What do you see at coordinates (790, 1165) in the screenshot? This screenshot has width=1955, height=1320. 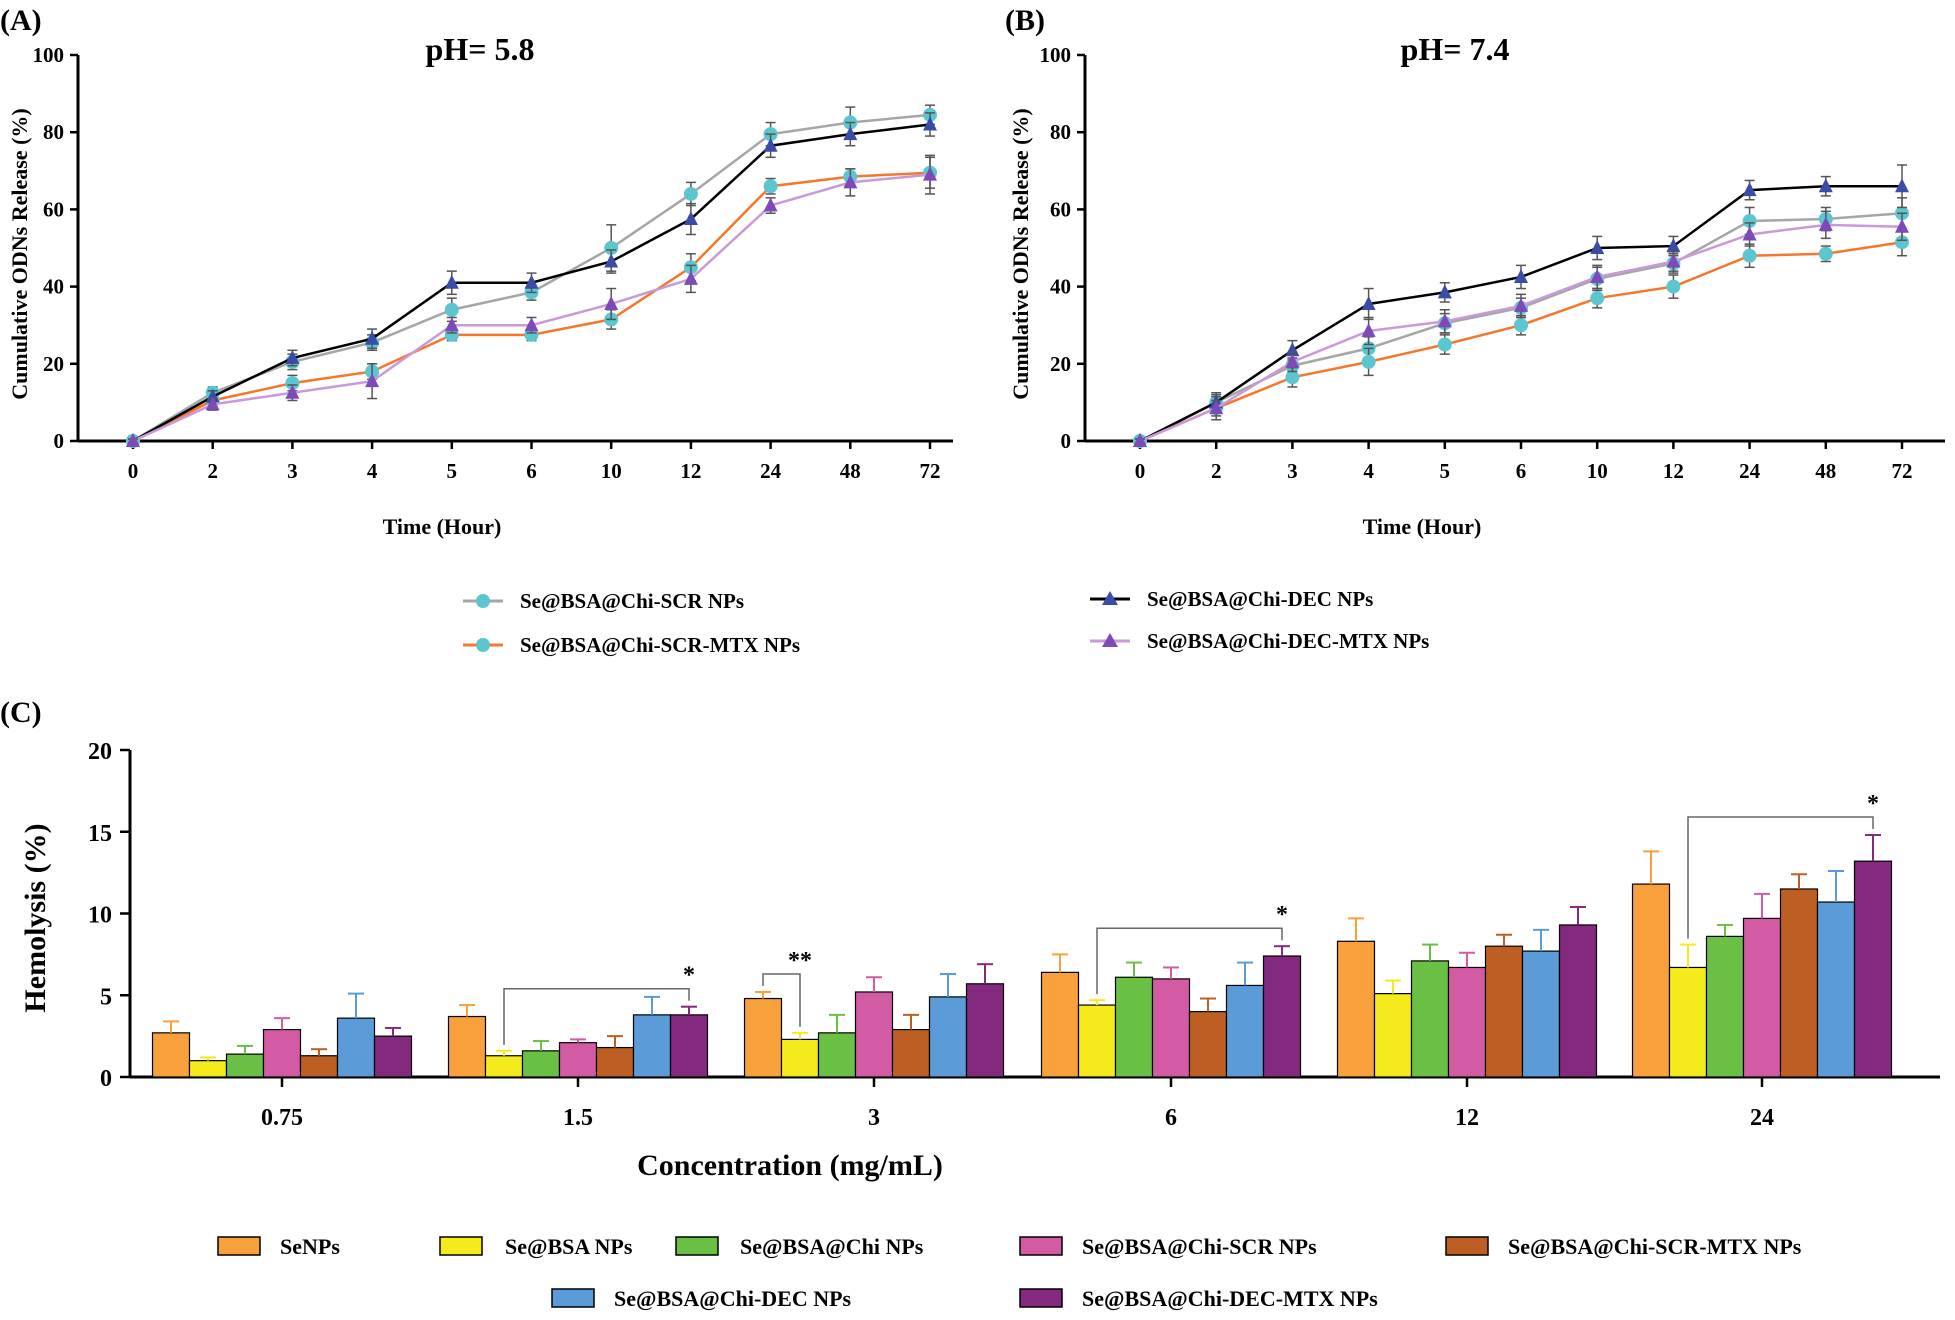 I see `chart-c-xlabel: Concentration (mg/mL)` at bounding box center [790, 1165].